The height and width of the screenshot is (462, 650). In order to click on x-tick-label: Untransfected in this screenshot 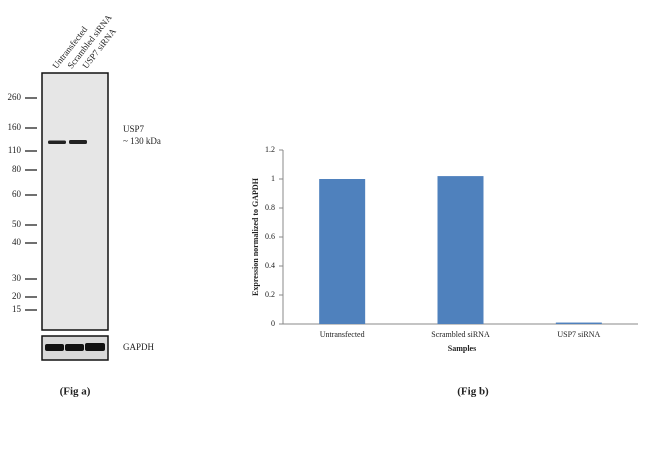, I will do `click(342, 334)`.